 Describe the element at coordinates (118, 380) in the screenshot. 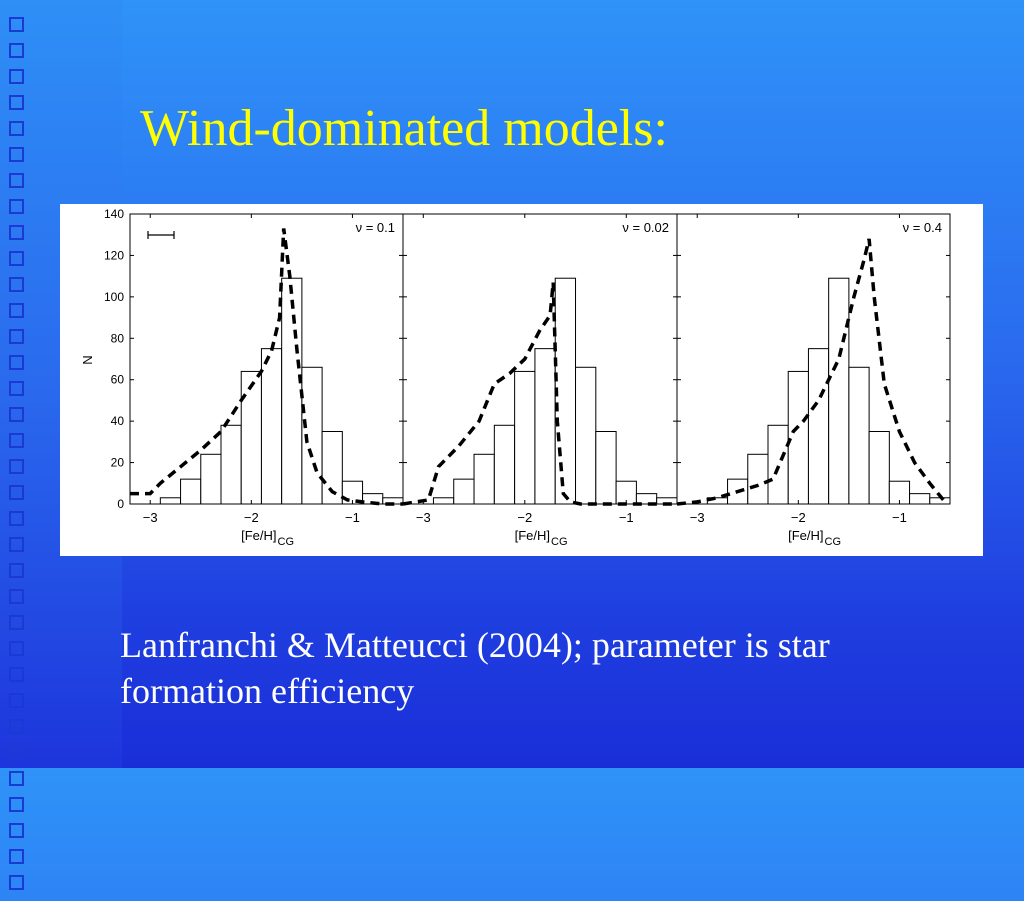

I see `y-tick-label: 60` at that location.